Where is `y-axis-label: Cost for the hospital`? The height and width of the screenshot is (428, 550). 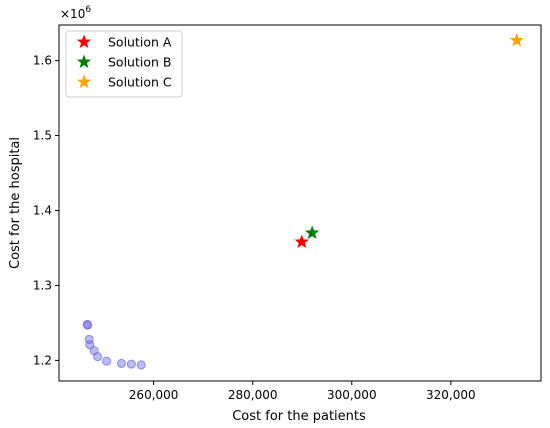 y-axis-label: Cost for the hospital is located at coordinates (15, 203).